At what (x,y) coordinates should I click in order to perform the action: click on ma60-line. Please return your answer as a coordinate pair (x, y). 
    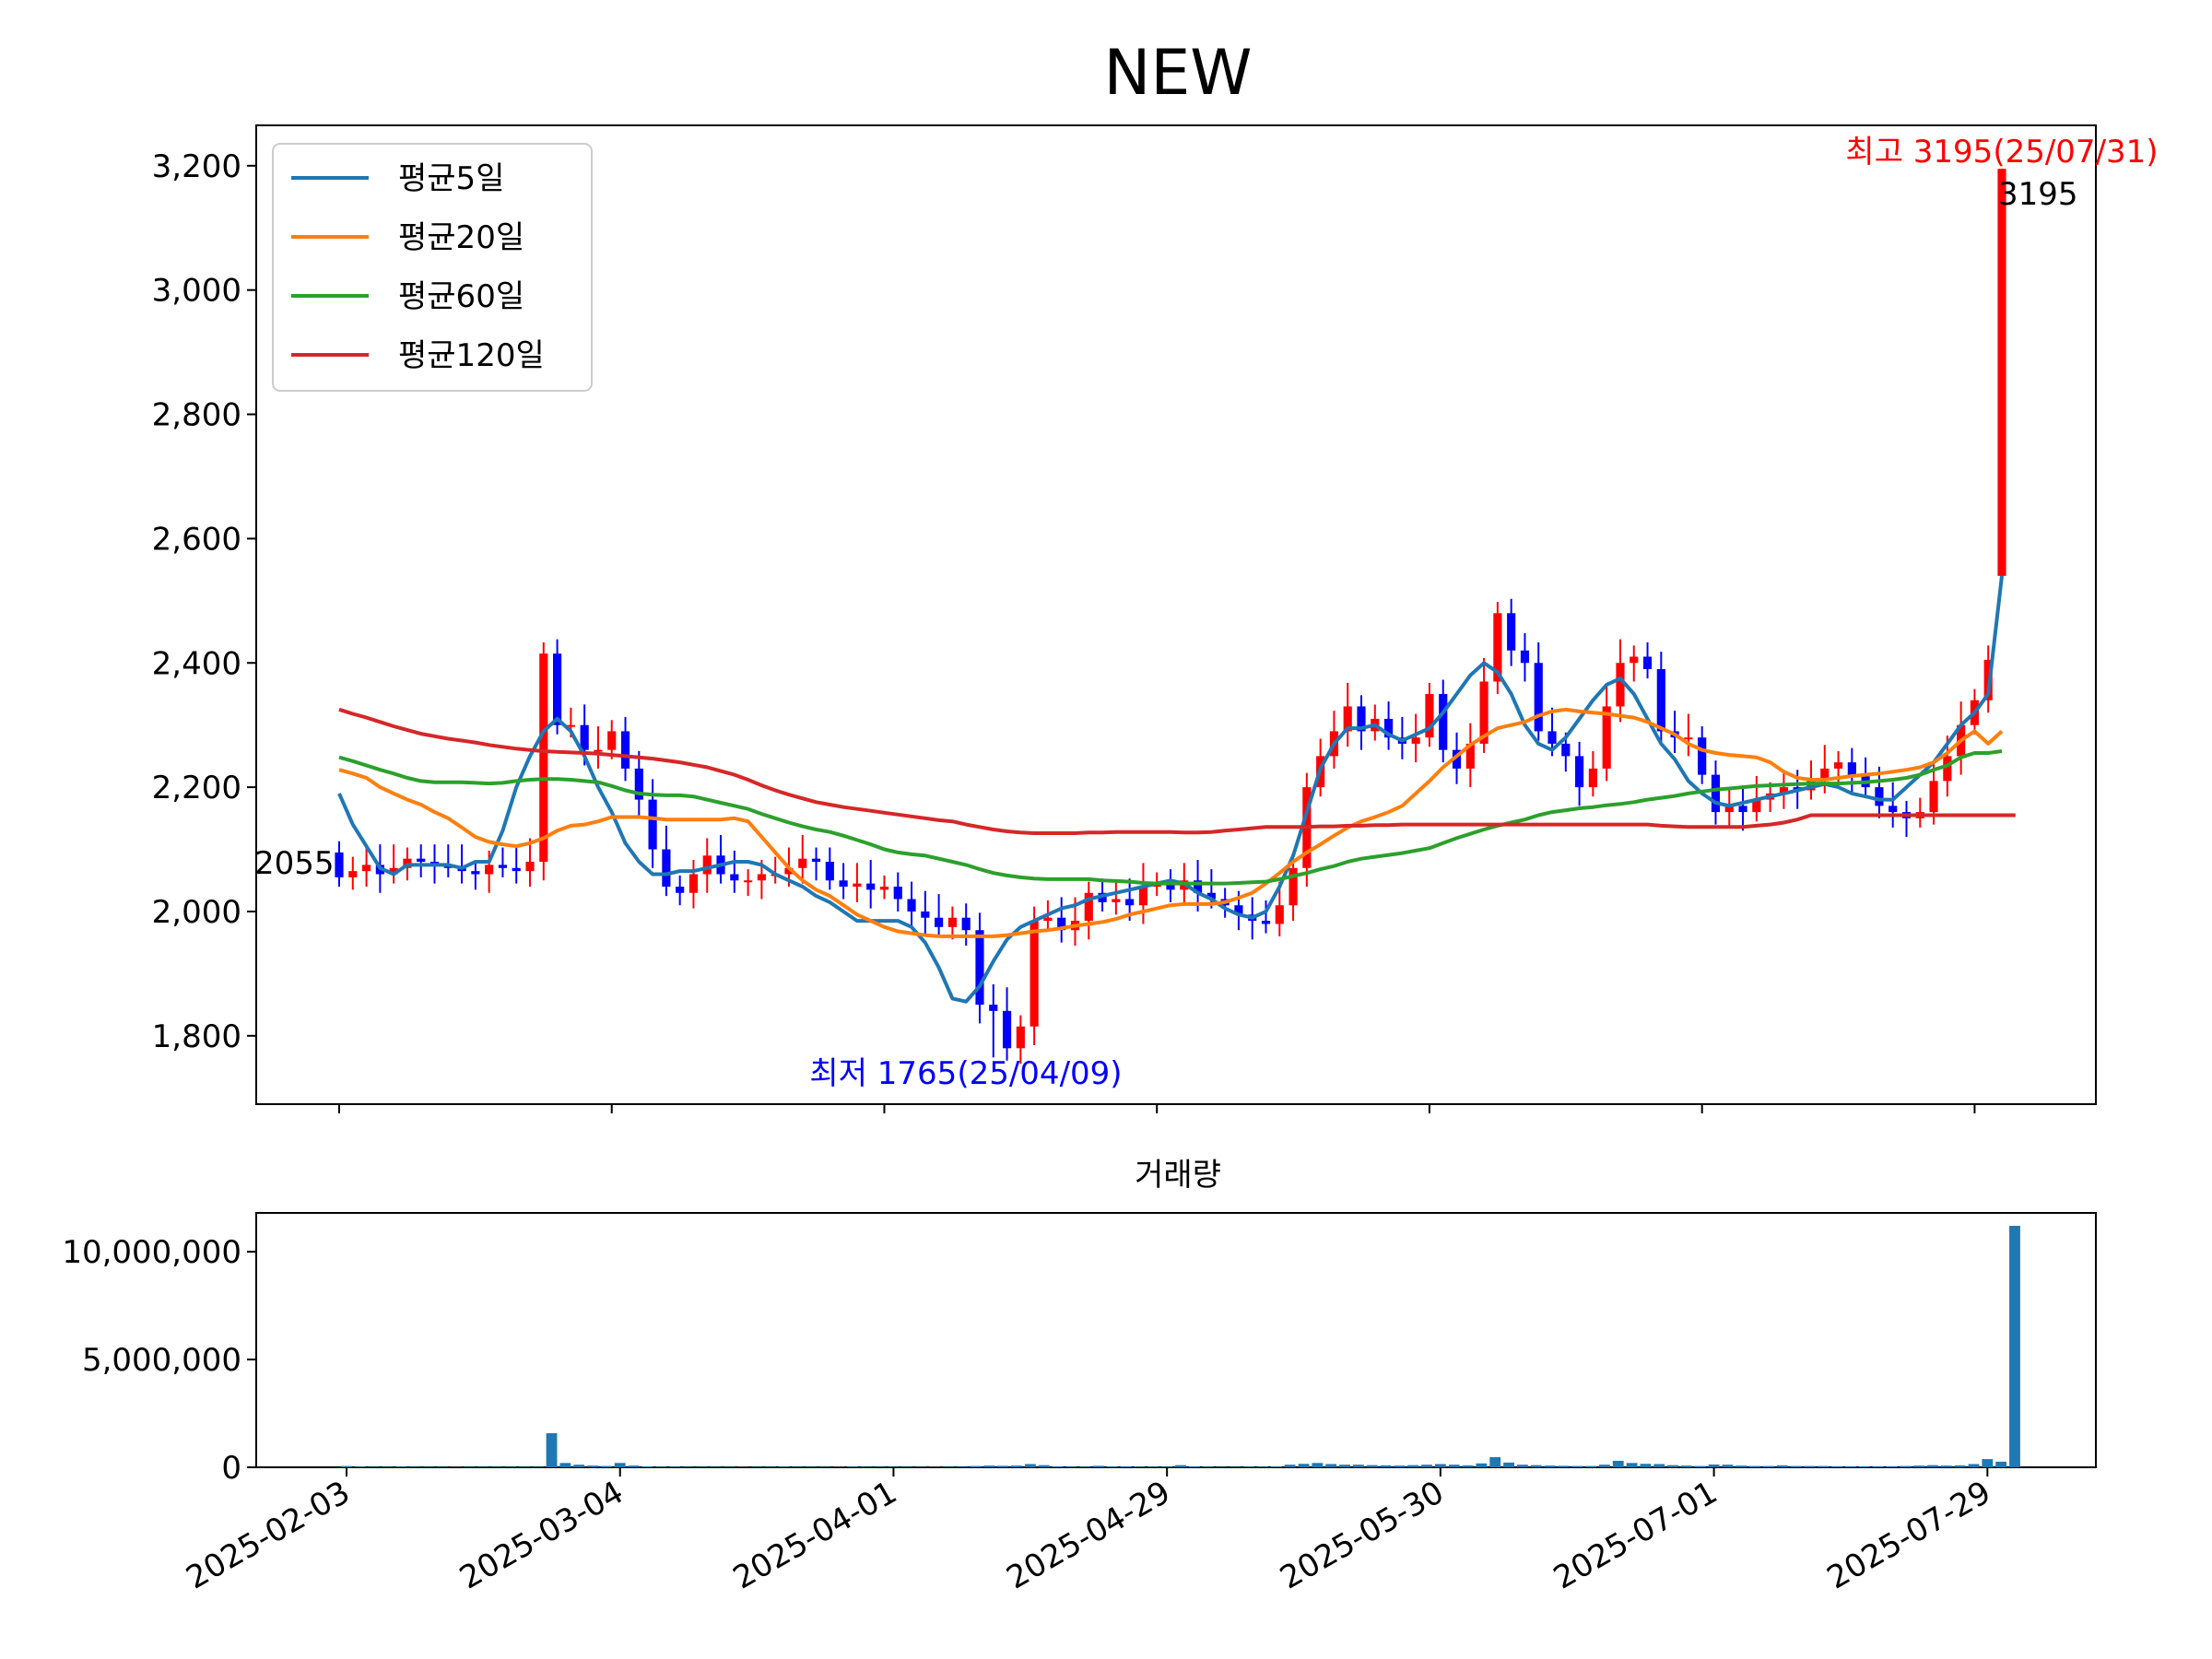
    Looking at the image, I should click on (1170, 817).